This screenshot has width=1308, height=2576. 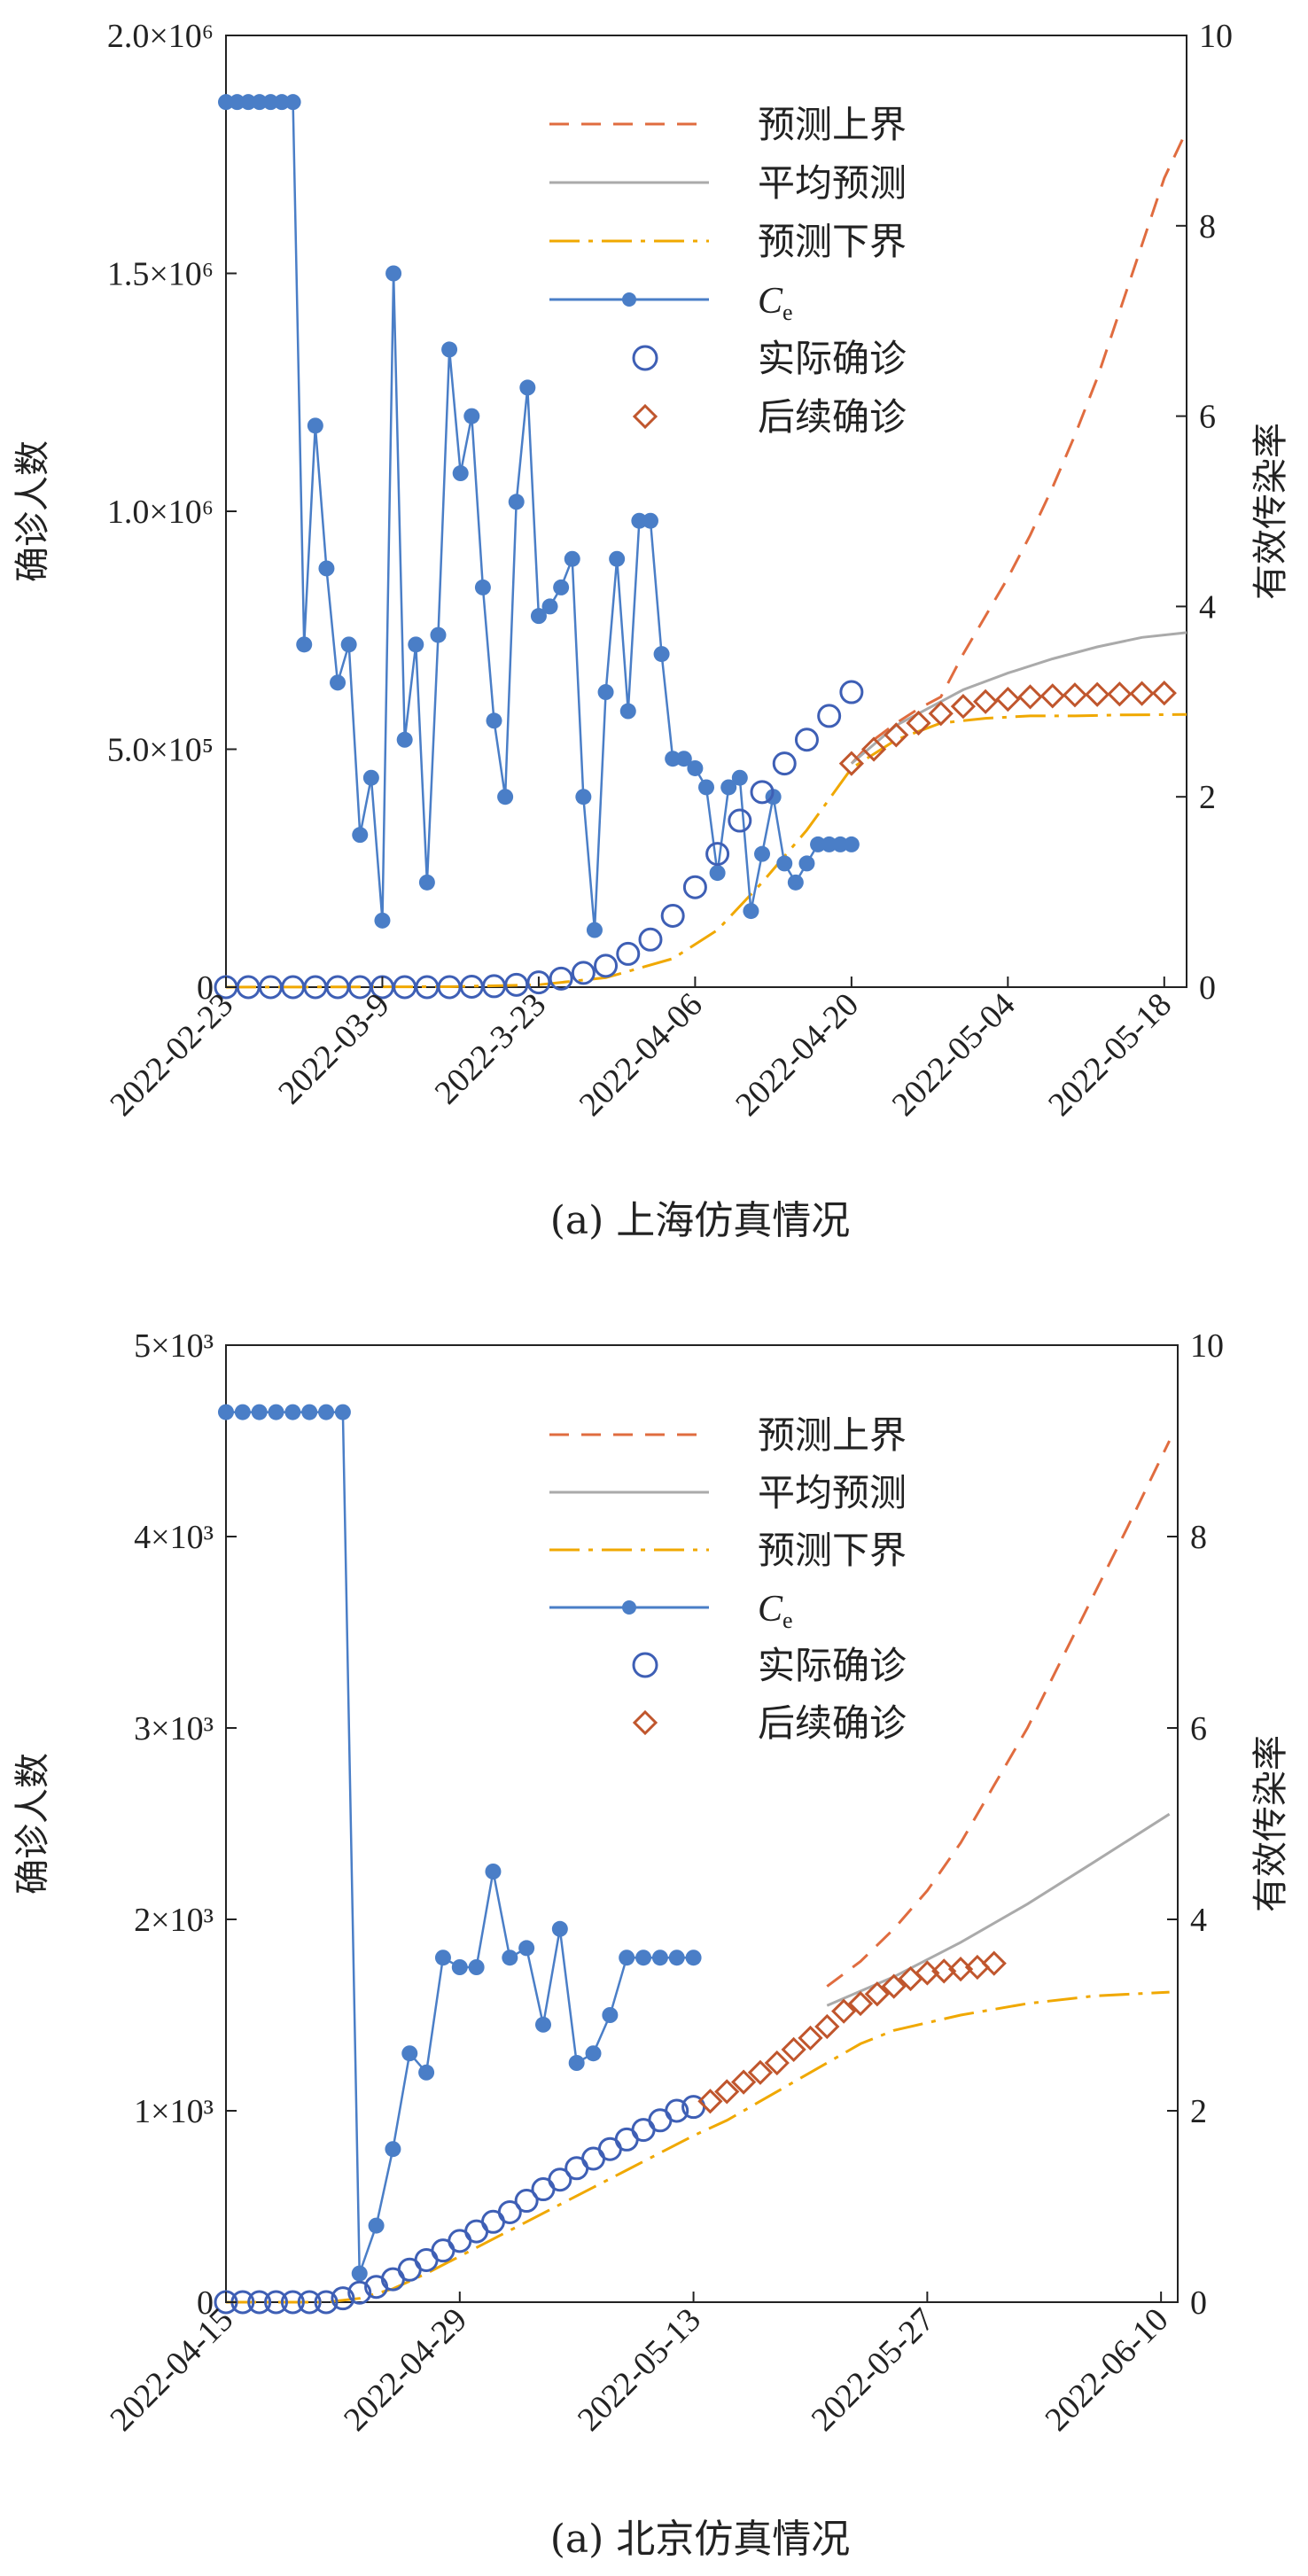 What do you see at coordinates (174, 1346) in the screenshot?
I see `y-left-tick-label: 5×10³` at bounding box center [174, 1346].